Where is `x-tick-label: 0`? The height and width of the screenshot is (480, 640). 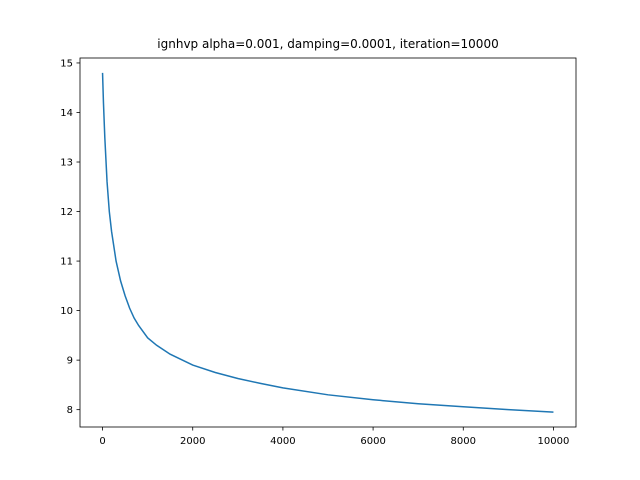 x-tick-label: 0 is located at coordinates (102, 441).